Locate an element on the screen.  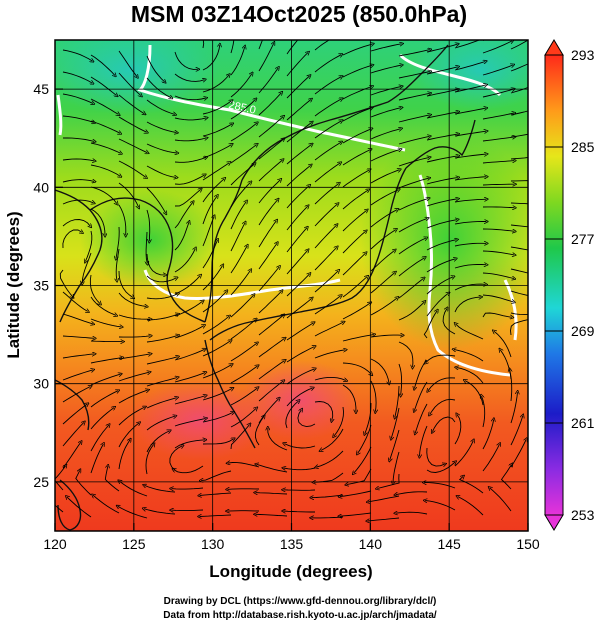
y-axis-label: Latitude (degrees) is located at coordinates (13, 284).